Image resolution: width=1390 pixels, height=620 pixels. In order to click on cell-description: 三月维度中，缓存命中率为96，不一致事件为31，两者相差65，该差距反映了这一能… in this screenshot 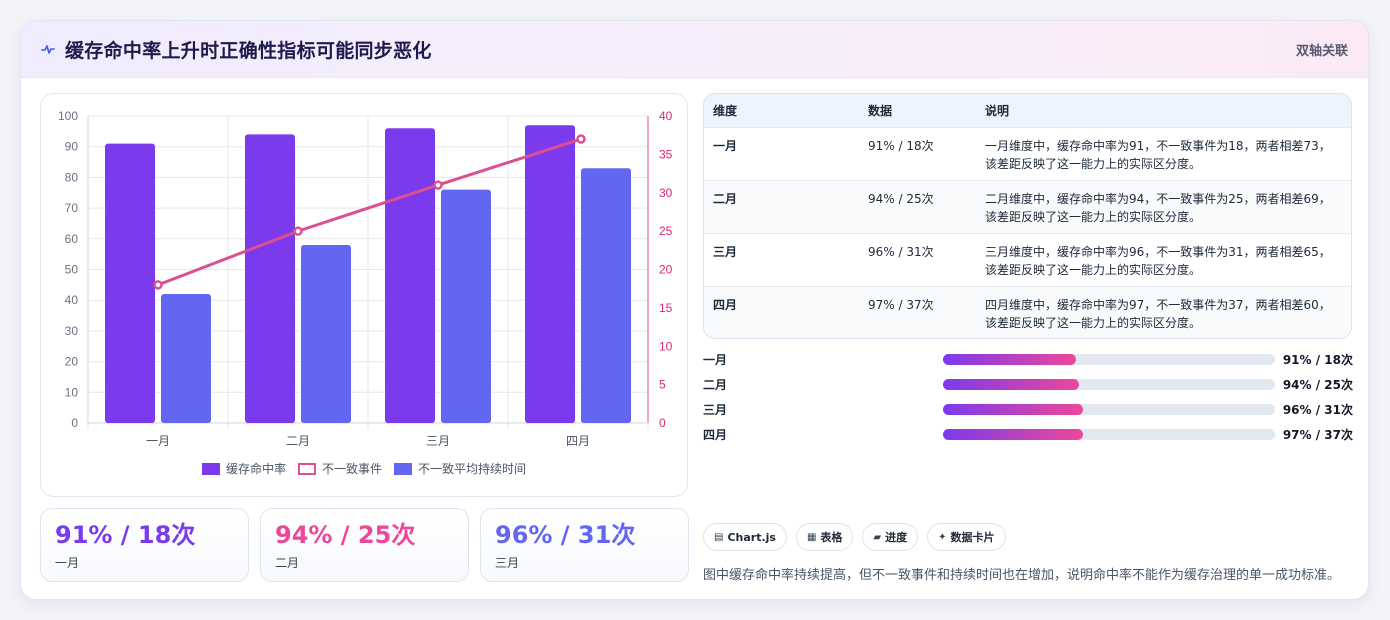, I will do `click(1158, 260)`.